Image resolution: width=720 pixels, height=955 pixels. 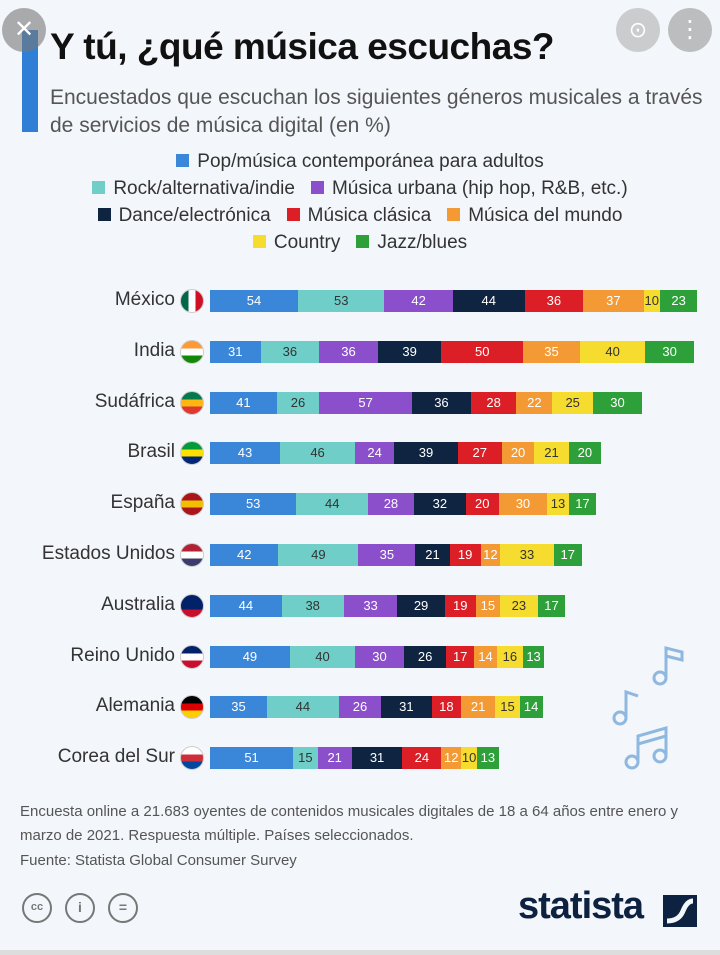 I want to click on bar-segment: 26, so click(x=360, y=707).